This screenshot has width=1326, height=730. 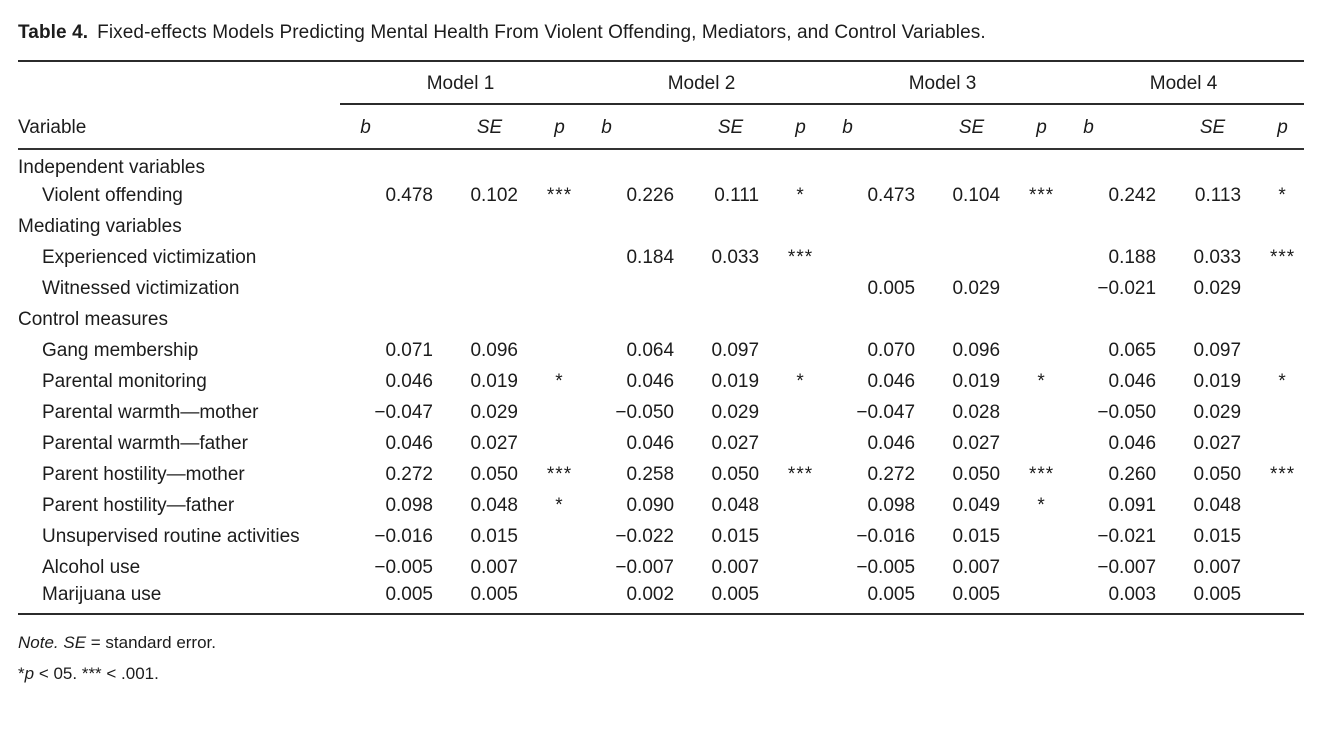 I want to click on row-label: Experienced victimization, so click(x=149, y=257).